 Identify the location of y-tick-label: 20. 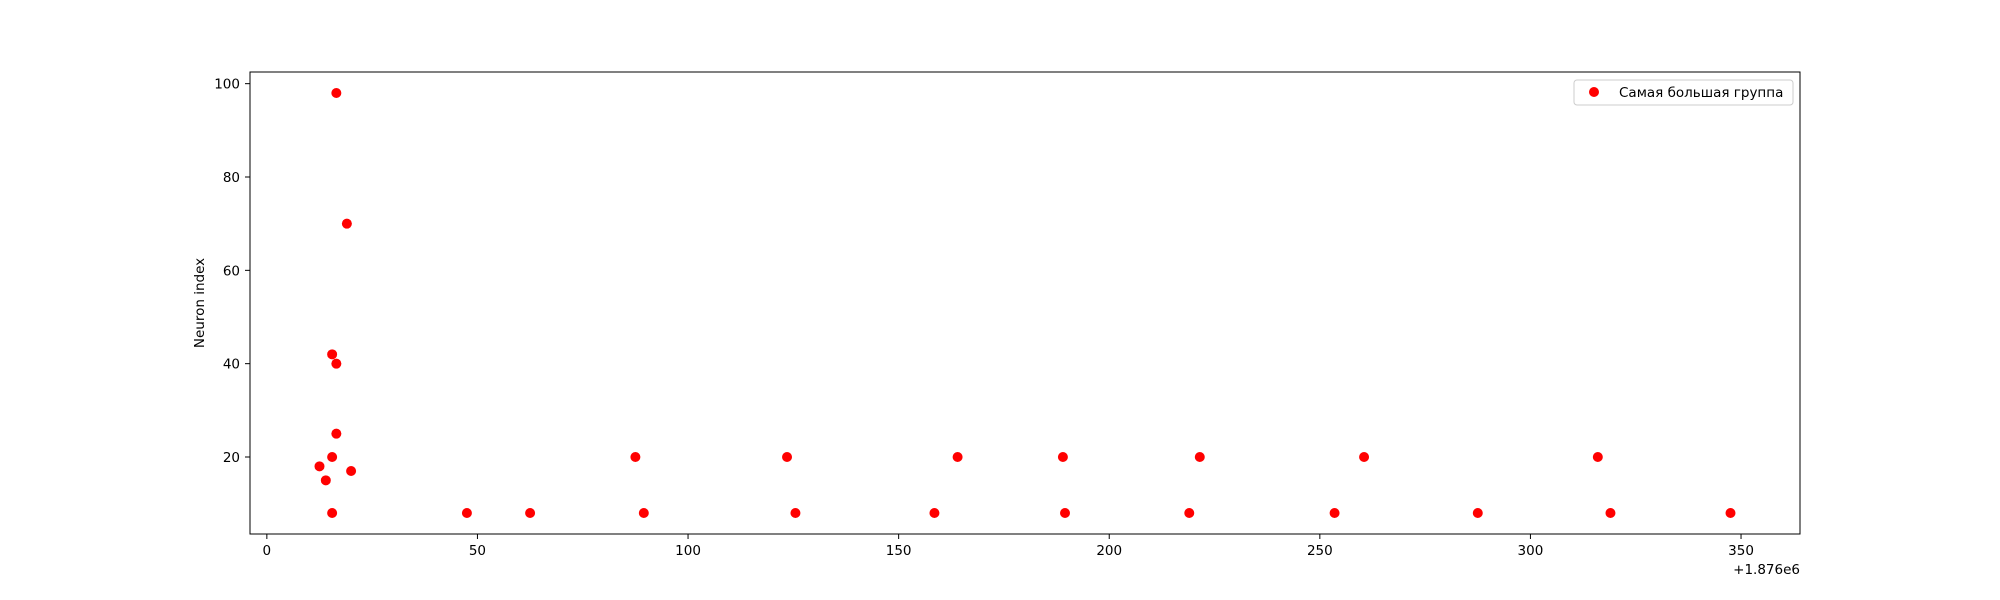
(231, 458).